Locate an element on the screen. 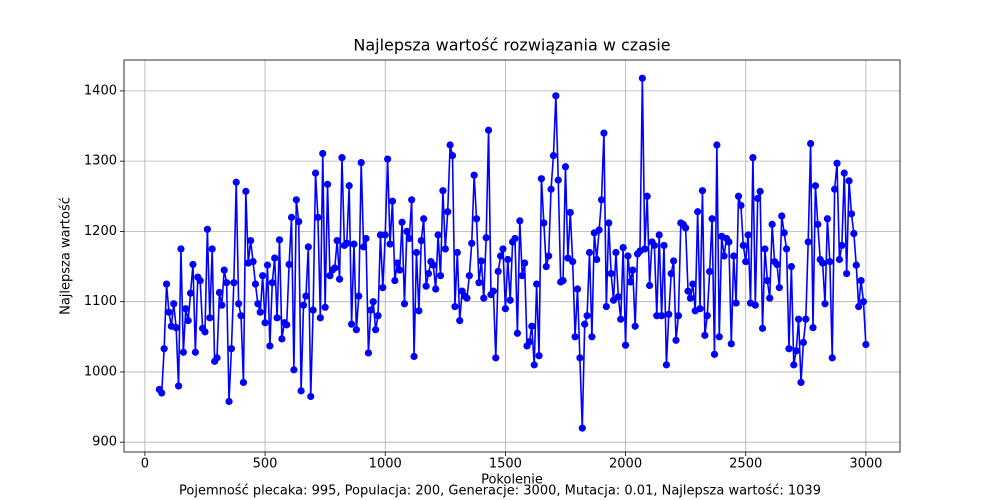 This screenshot has width=1000, height=500. x-tick-label: 2000 is located at coordinates (625, 464).